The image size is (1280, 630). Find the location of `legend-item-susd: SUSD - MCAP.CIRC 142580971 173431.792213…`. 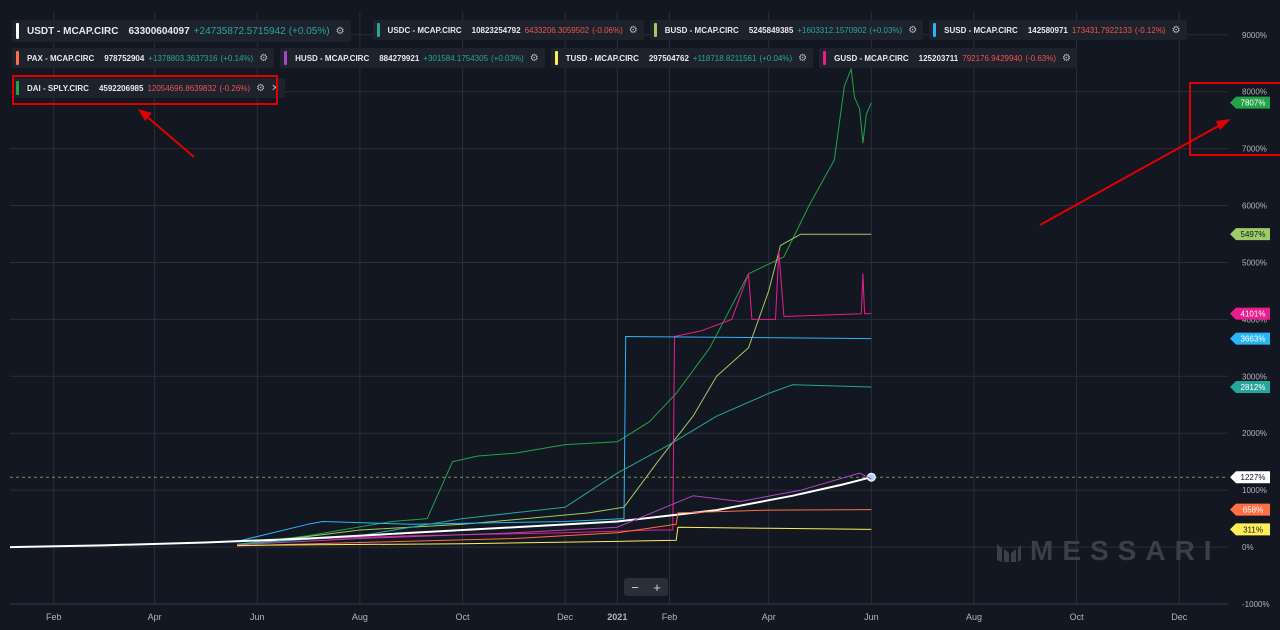

legend-item-susd: SUSD - MCAP.CIRC 142580971 173431.792213… is located at coordinates (1058, 30).